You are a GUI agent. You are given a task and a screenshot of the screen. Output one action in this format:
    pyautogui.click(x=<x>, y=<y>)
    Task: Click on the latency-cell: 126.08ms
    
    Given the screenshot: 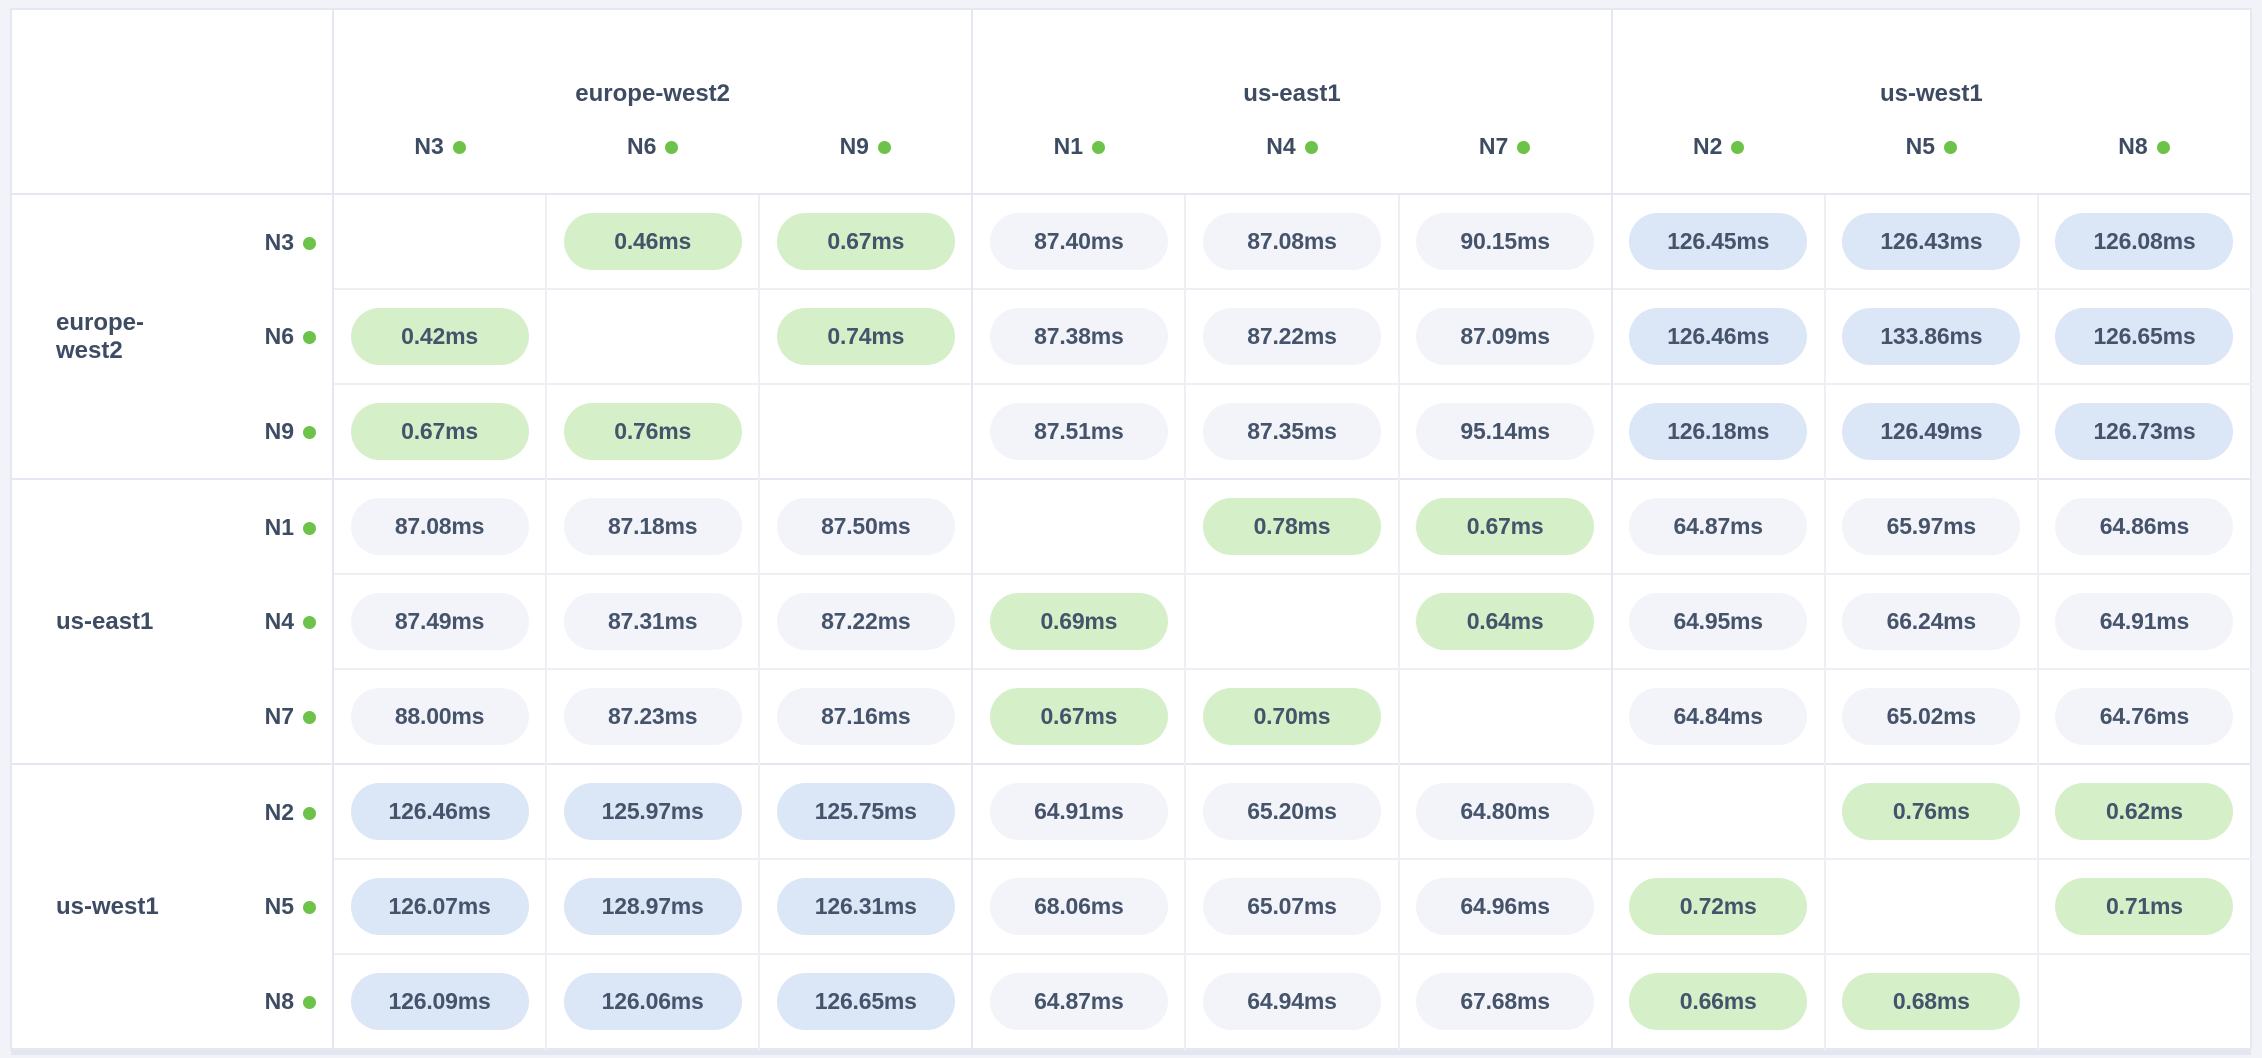 What is the action you would take?
    pyautogui.click(x=2143, y=241)
    